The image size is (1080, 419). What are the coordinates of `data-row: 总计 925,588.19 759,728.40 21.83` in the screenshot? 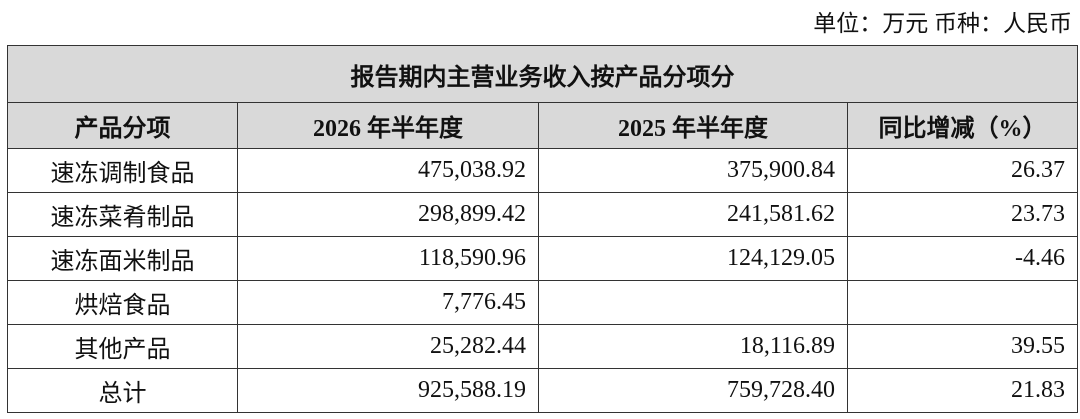 It's located at (542, 390).